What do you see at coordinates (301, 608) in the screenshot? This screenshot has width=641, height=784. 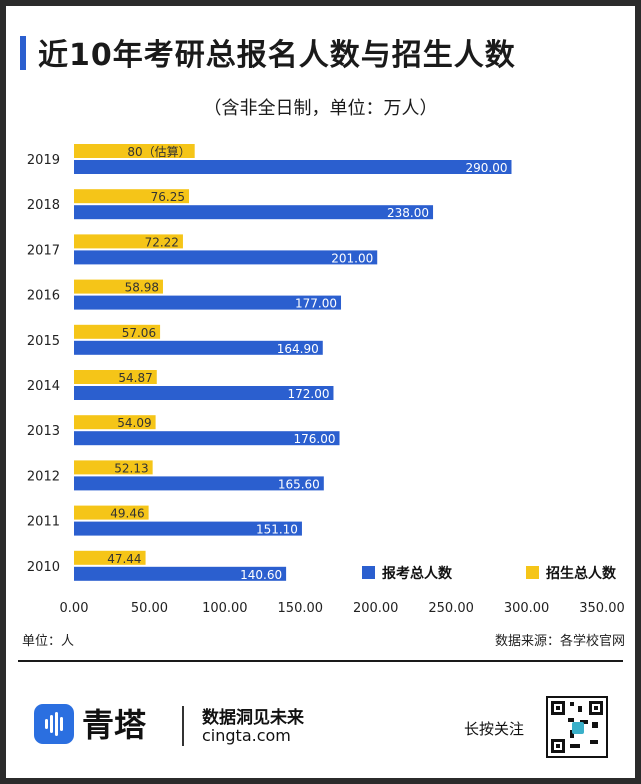 I see `x-tick-label: 150.00` at bounding box center [301, 608].